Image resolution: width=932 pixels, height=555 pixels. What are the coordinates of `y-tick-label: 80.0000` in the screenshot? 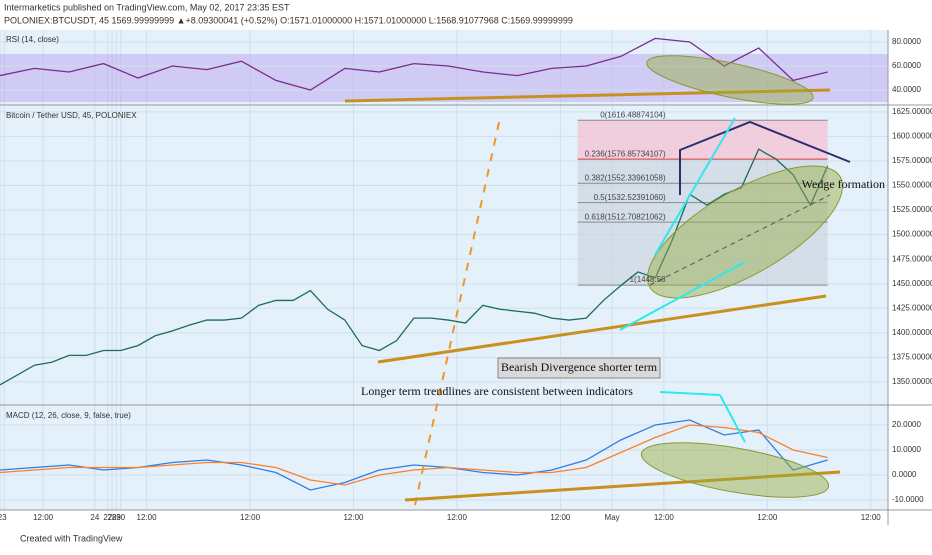 It's located at (906, 41).